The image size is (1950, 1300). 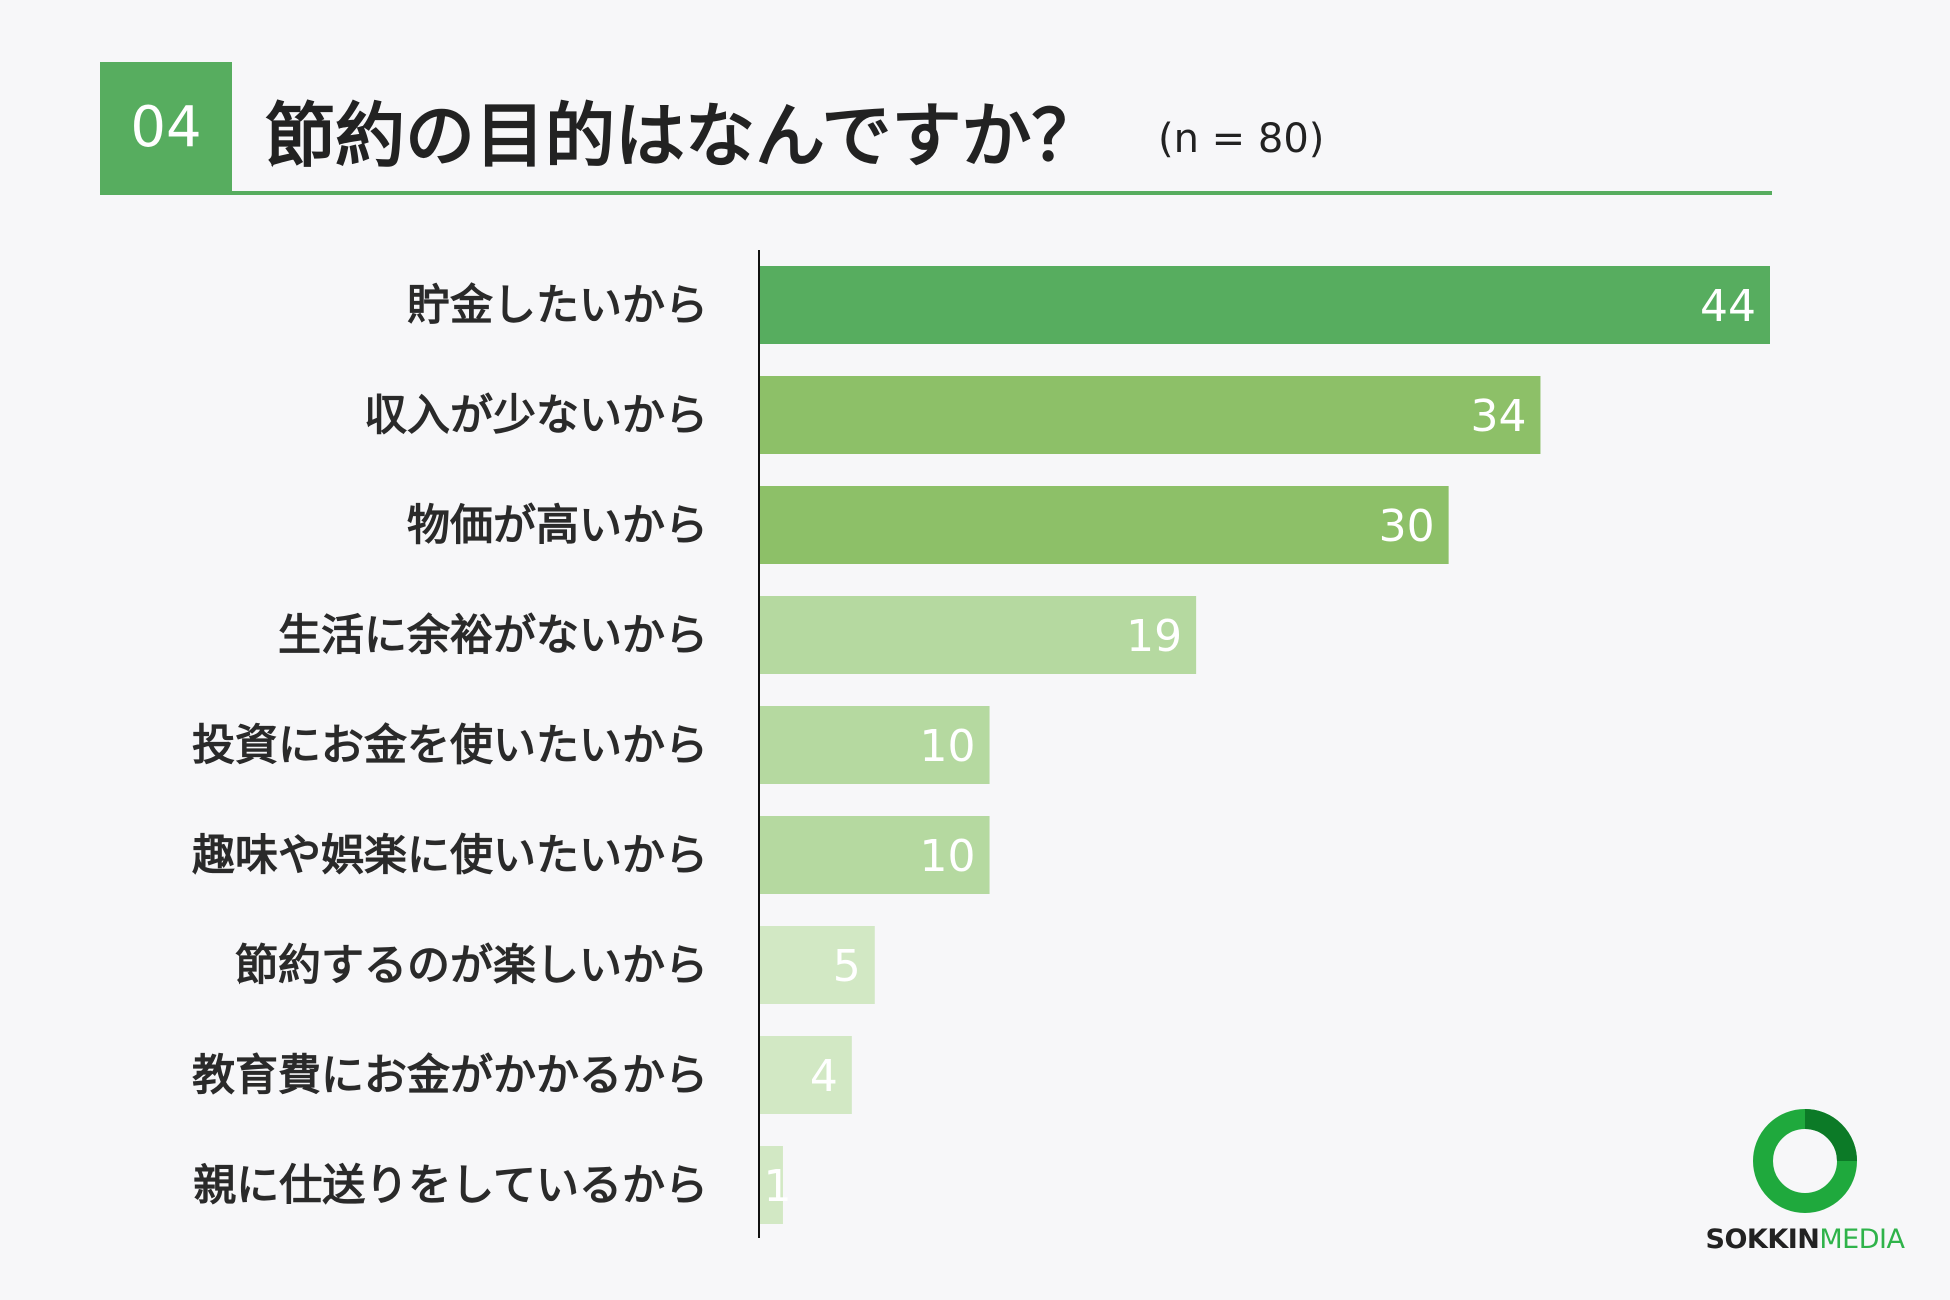 I want to click on sokkin-media-logo: SOKKINMEDIA, so click(x=1805, y=1183).